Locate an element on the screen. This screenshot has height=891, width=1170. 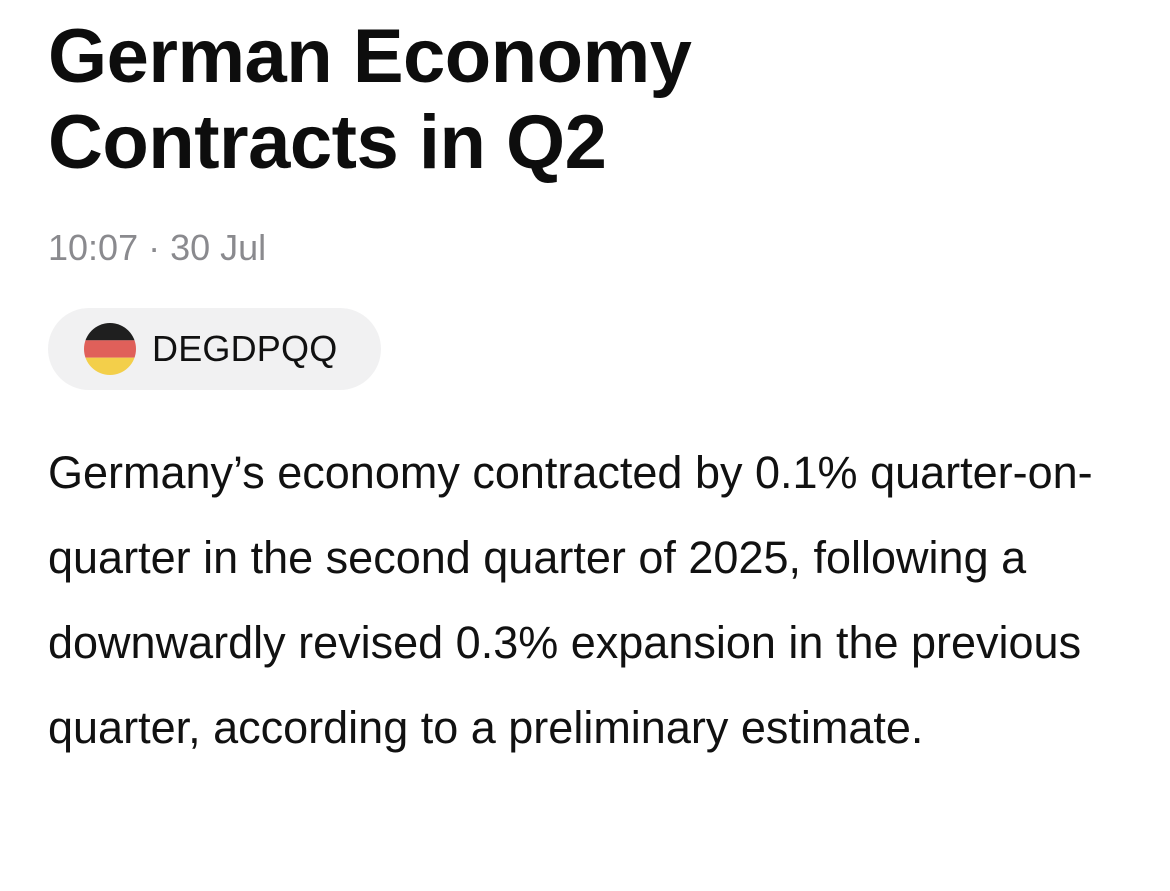
article-timestamp: 10:07 · 30 Jul is located at coordinates (157, 247).